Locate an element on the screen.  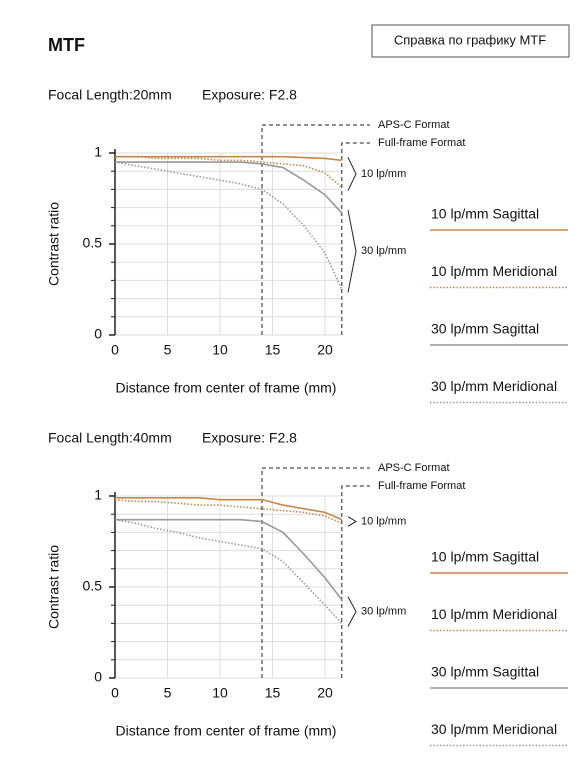
page-title: MTF is located at coordinates (66, 45).